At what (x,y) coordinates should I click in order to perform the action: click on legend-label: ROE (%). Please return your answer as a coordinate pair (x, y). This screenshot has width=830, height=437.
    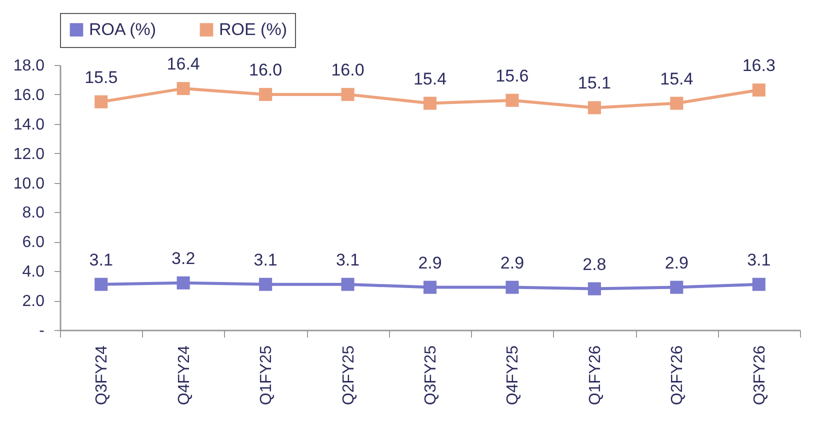
    Looking at the image, I should click on (253, 29).